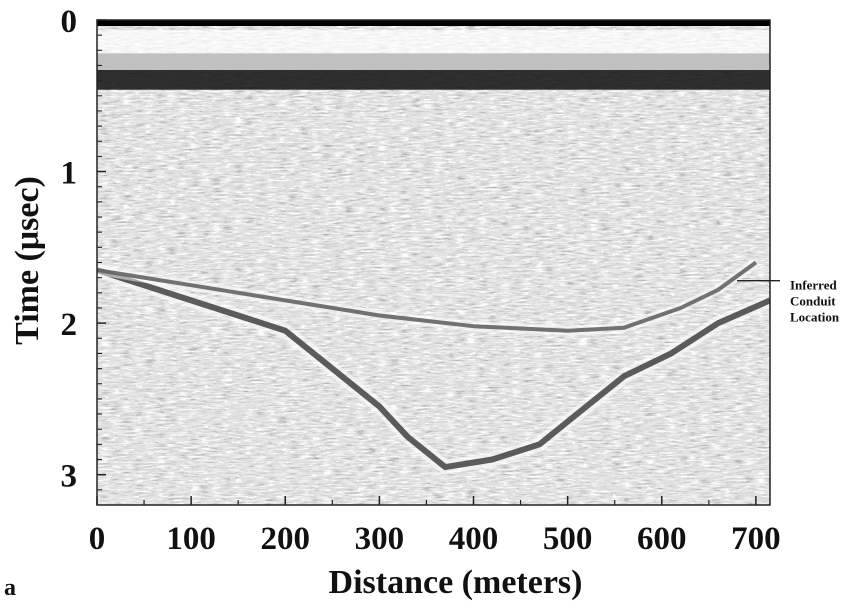  I want to click on y-tick-label: 3, so click(69, 477).